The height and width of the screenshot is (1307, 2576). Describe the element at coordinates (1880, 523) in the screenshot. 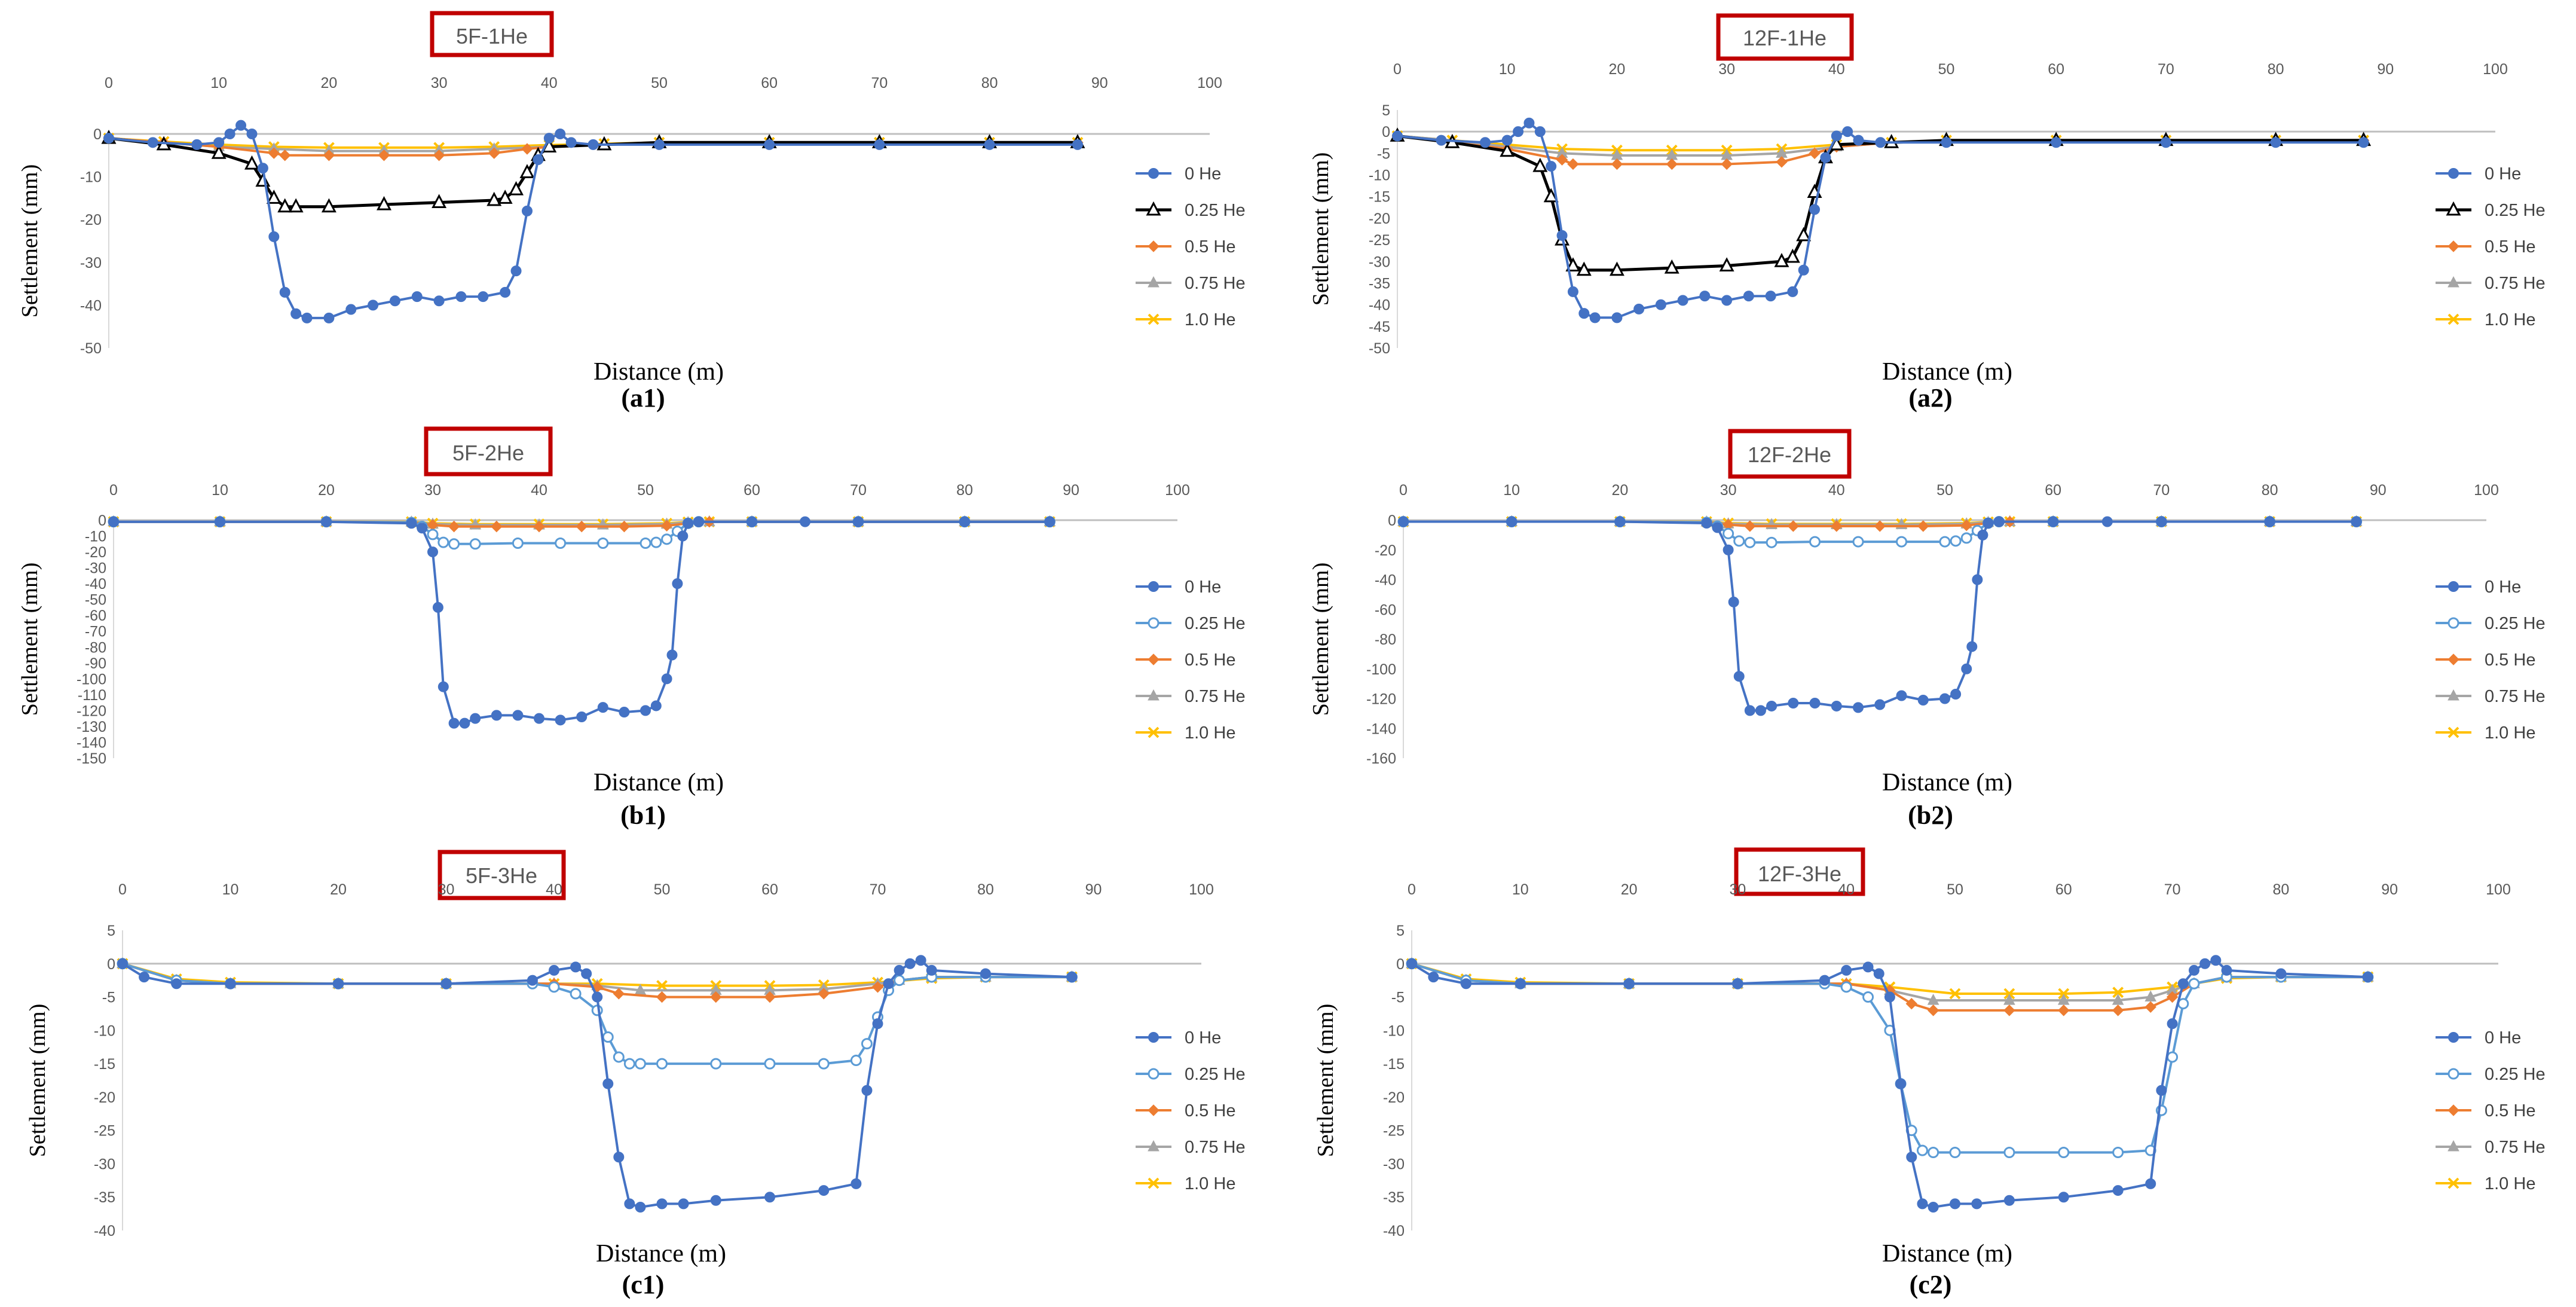

I see `series-0-5-He` at that location.